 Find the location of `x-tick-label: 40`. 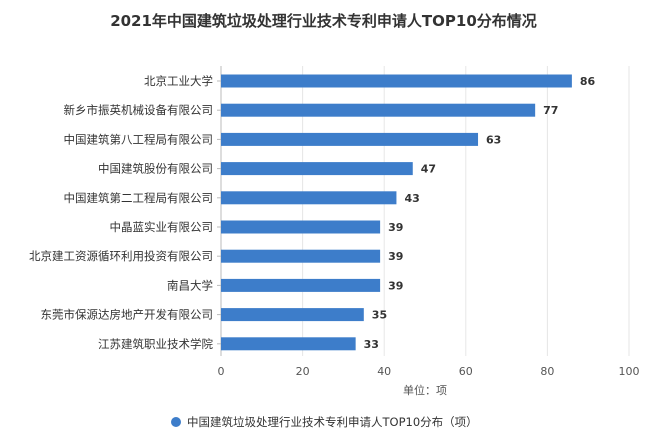

x-tick-label: 40 is located at coordinates (384, 371).